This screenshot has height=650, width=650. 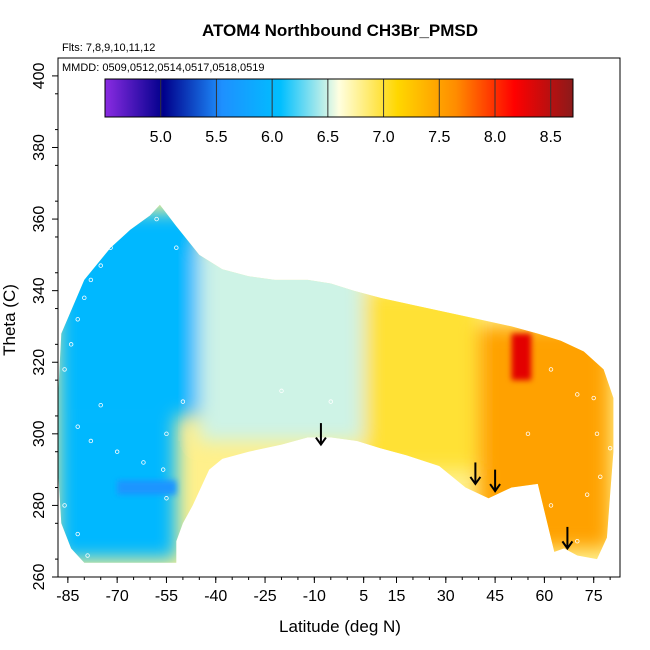 I want to click on x-tick-label: -70, so click(x=117, y=596).